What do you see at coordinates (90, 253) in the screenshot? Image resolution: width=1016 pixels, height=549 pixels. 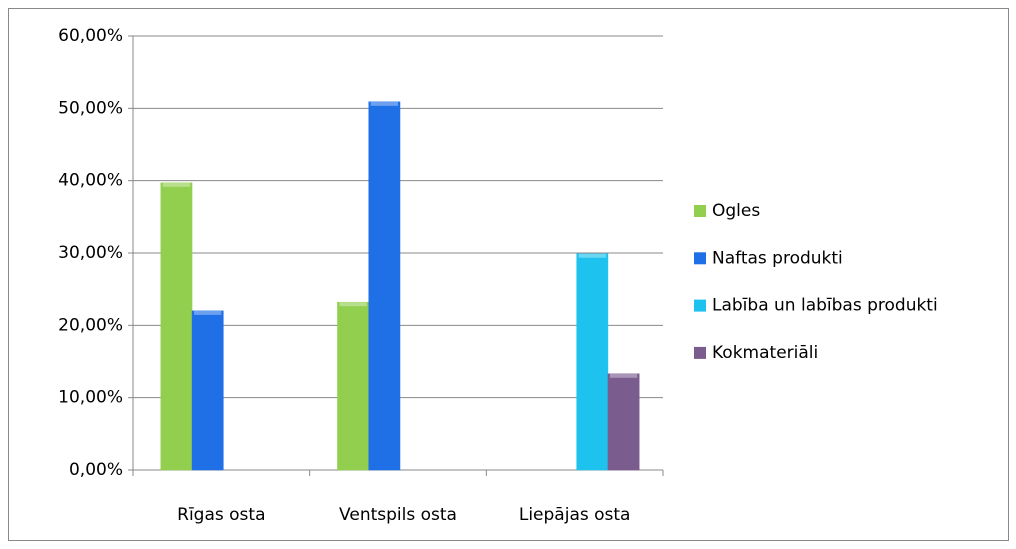 I see `y-tick-label: 30,00%` at bounding box center [90, 253].